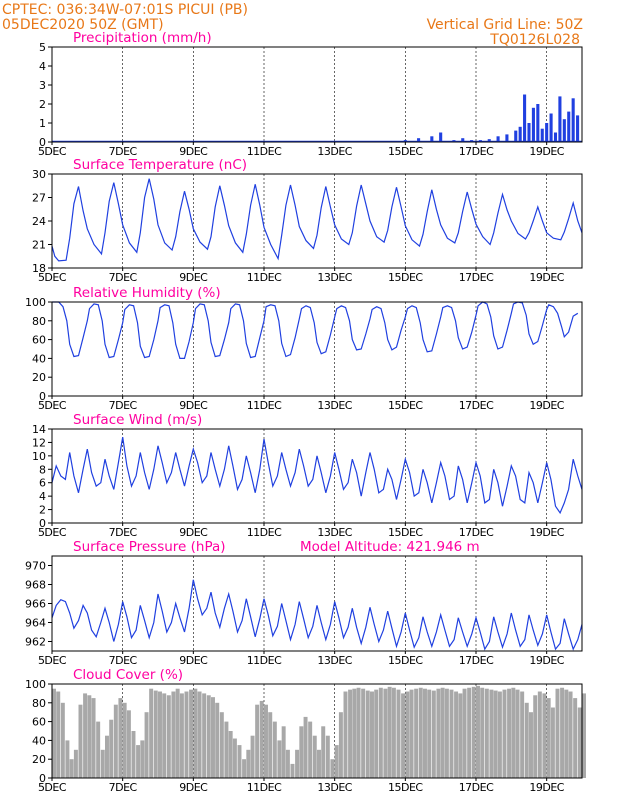  I want to click on cloud-cover-title: Cloud Cover (%), so click(128, 675).